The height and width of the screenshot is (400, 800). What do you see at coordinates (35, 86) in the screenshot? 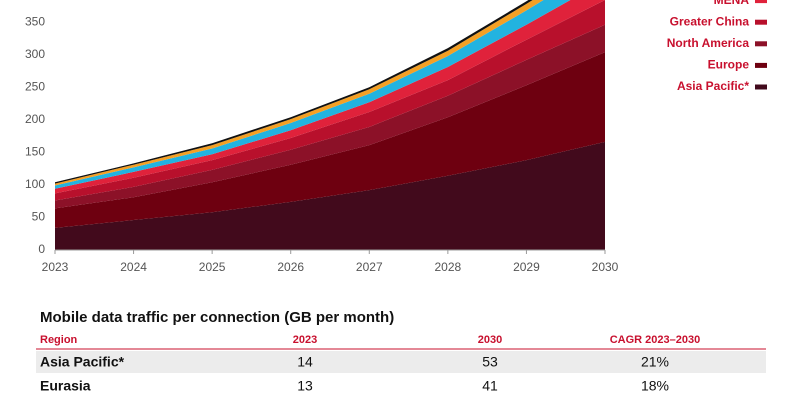
I see `y-tick-label: 250` at bounding box center [35, 86].